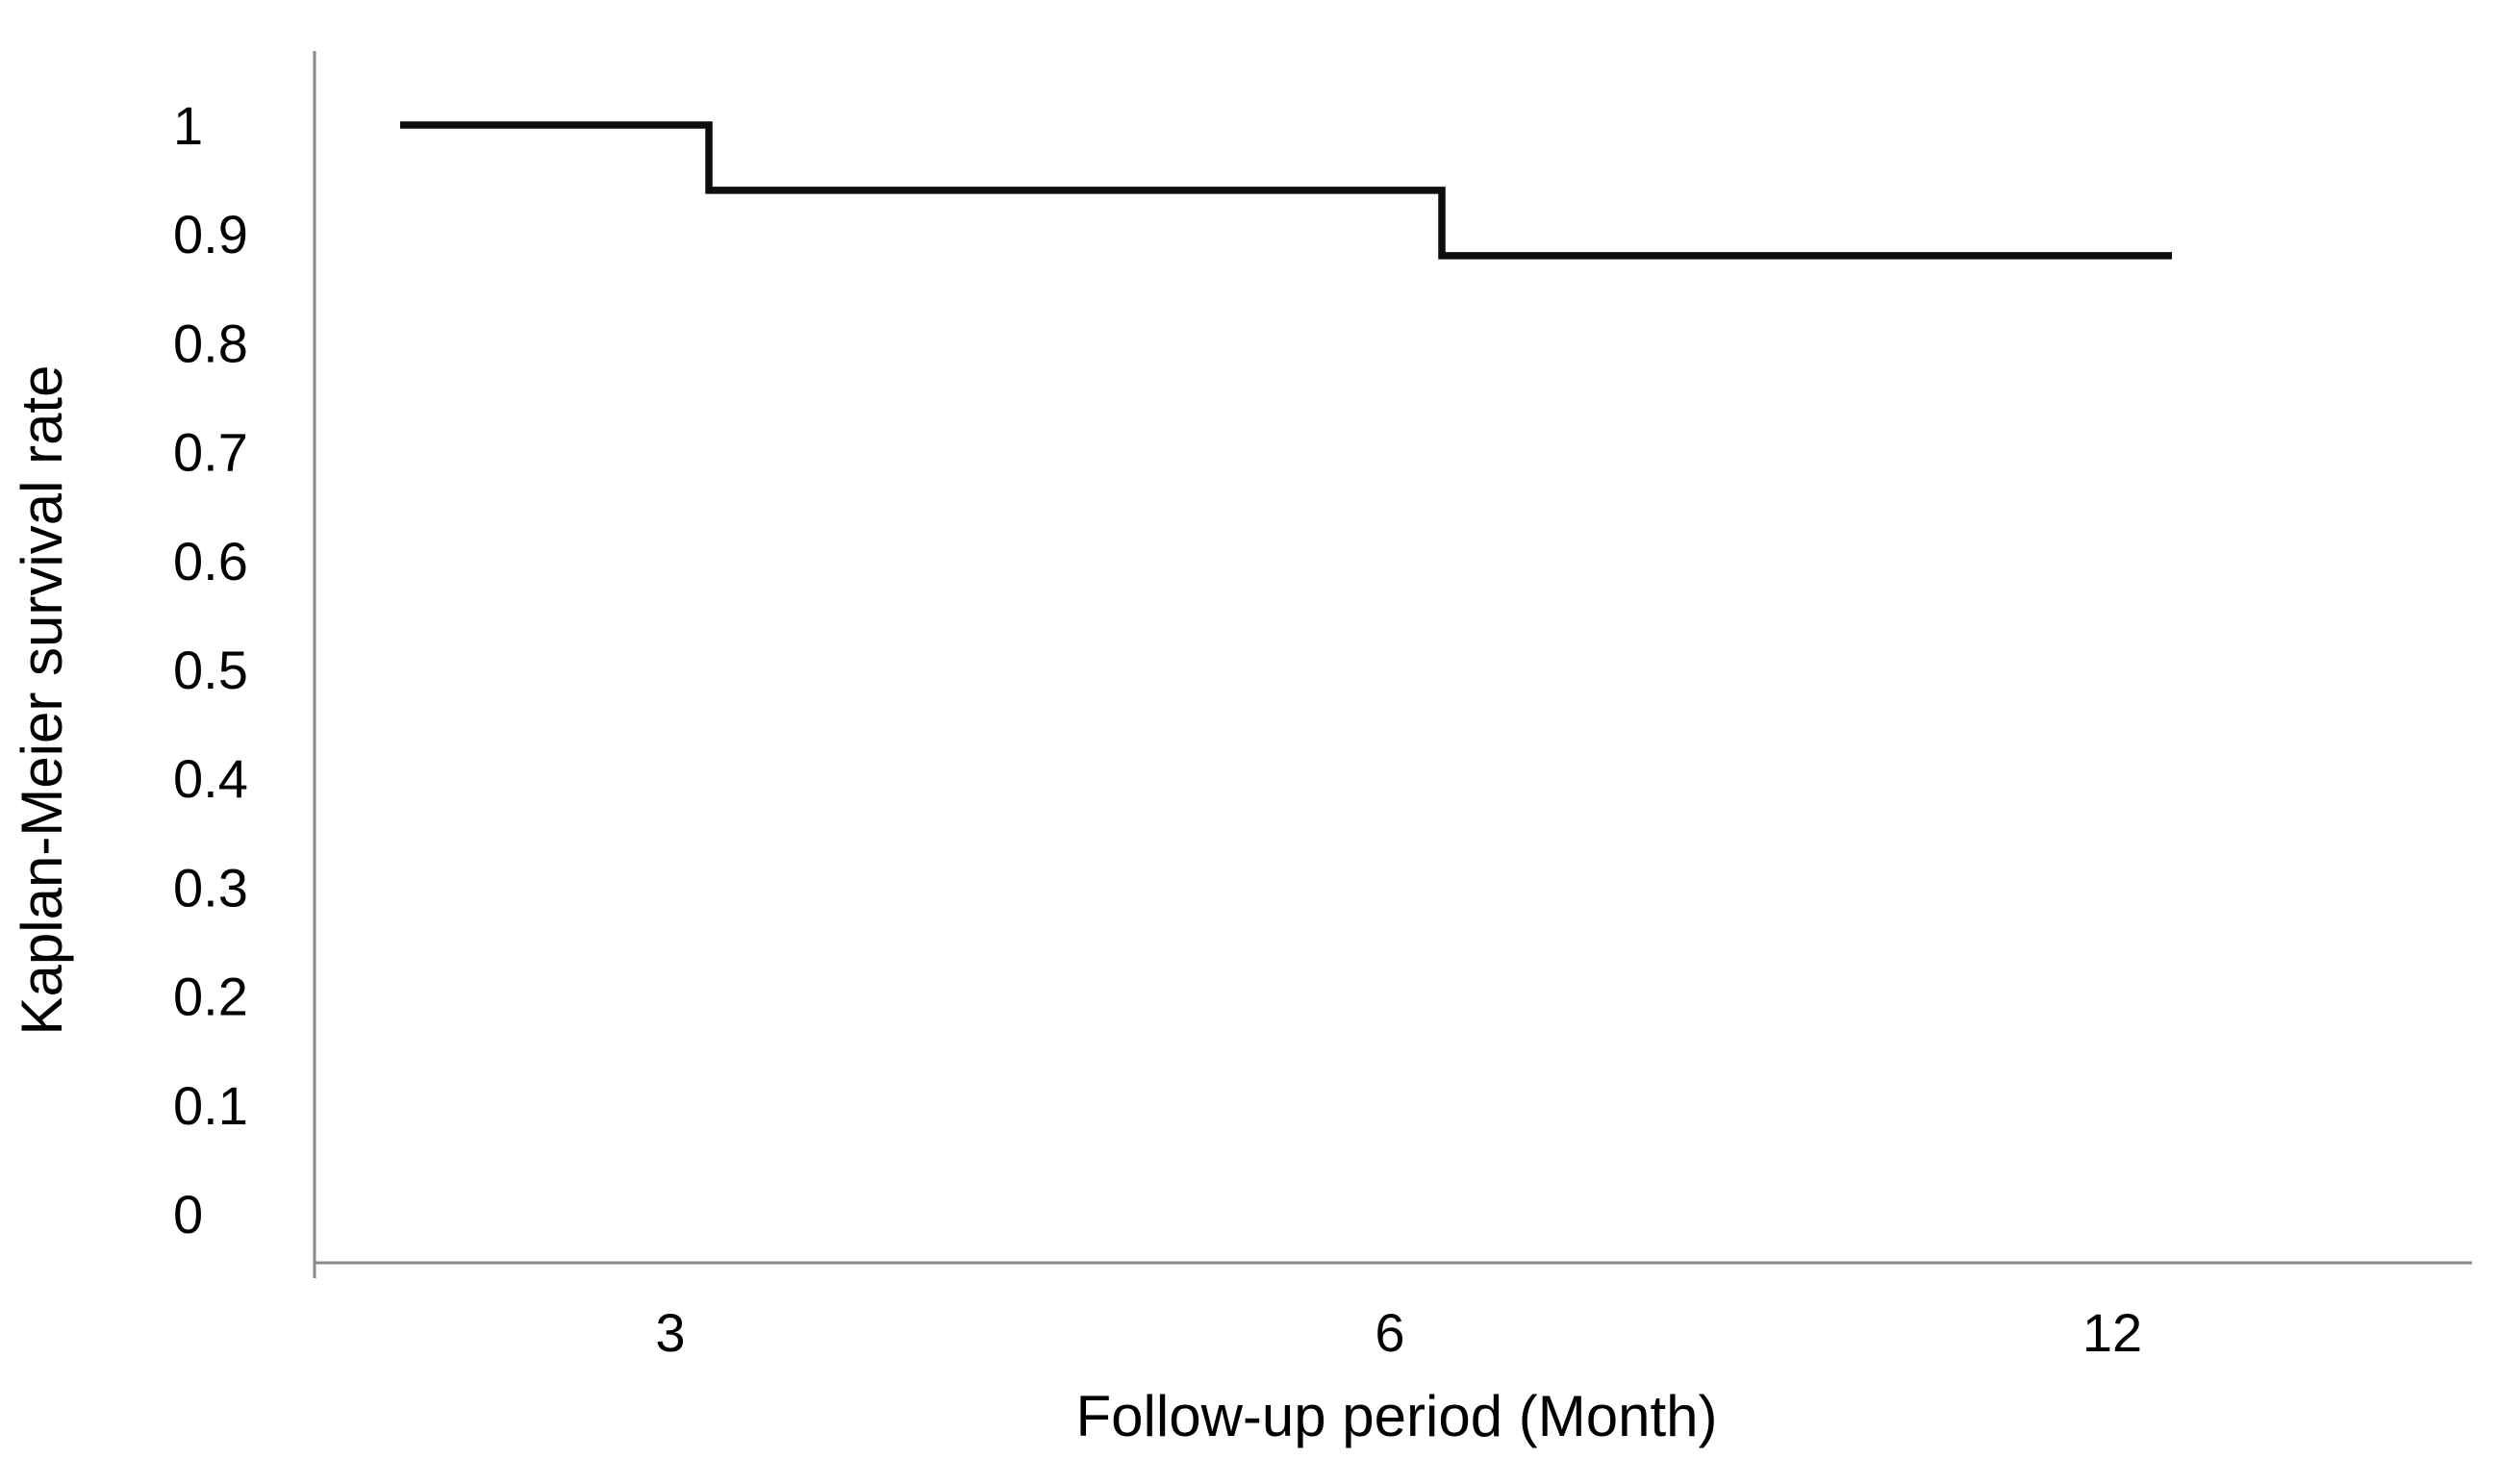 Image resolution: width=2498 pixels, height=1484 pixels. I want to click on x-tick-label: 3, so click(670, 1332).